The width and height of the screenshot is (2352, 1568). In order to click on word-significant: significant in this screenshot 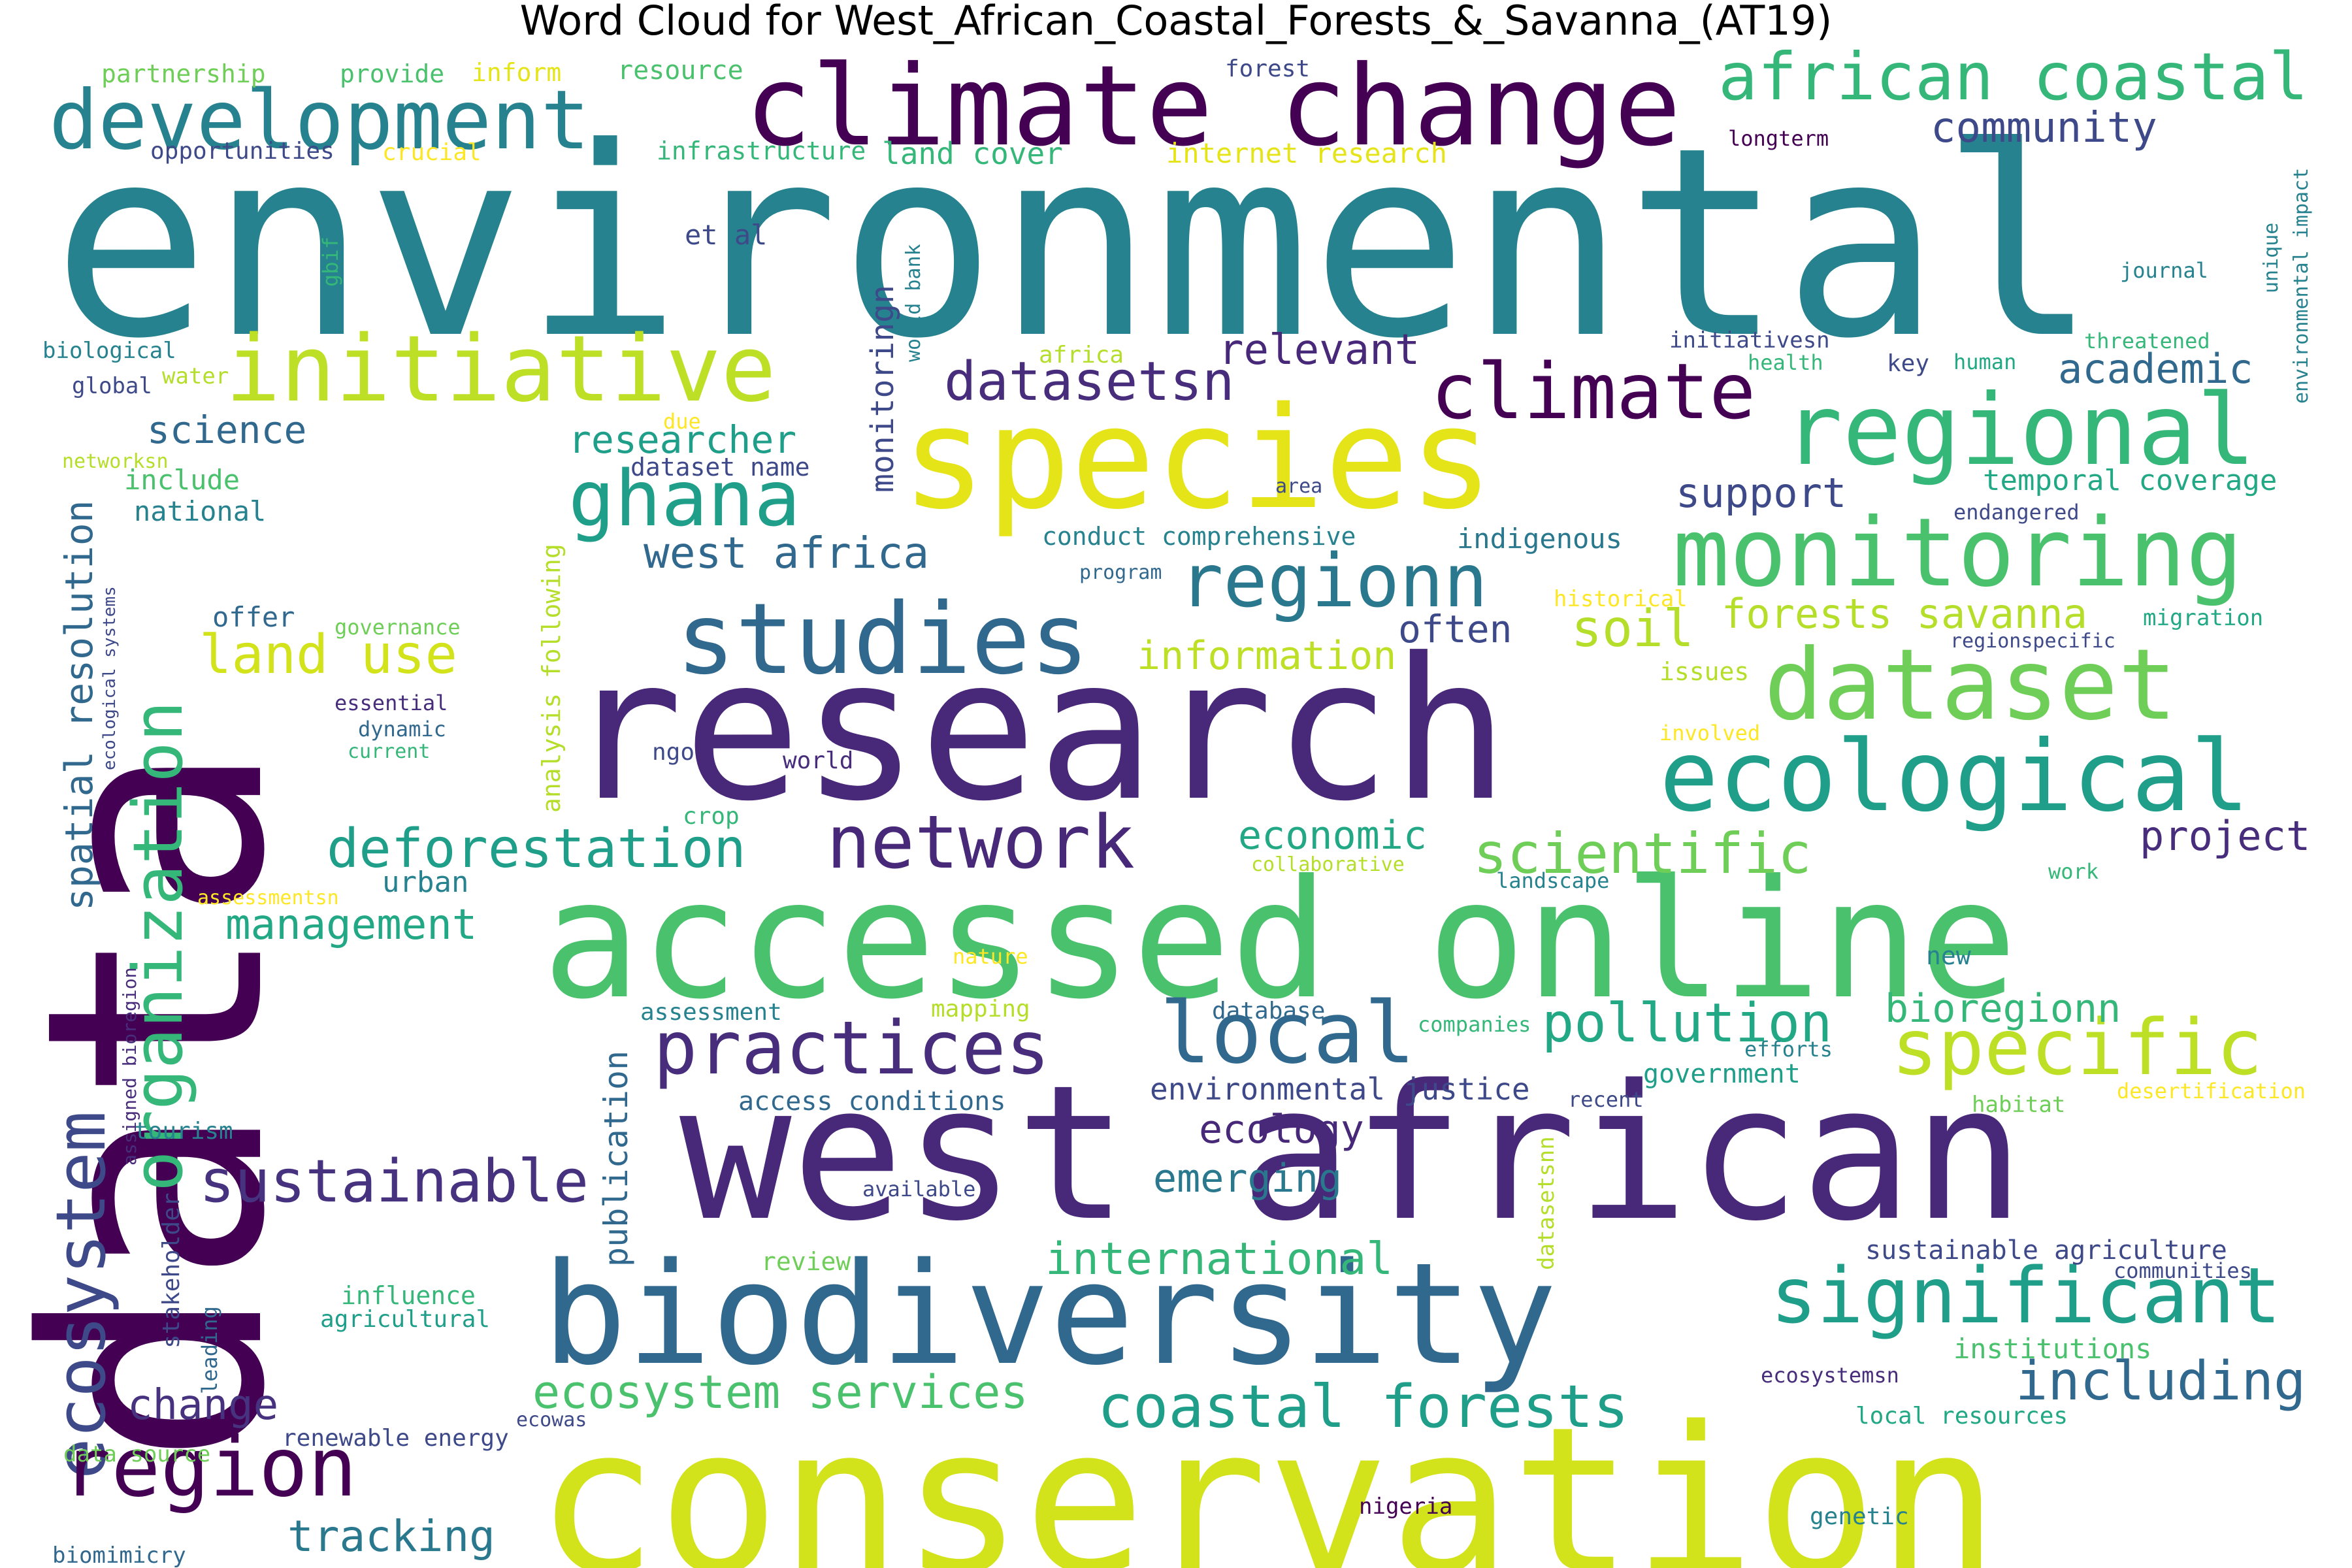, I will do `click(2026, 1295)`.